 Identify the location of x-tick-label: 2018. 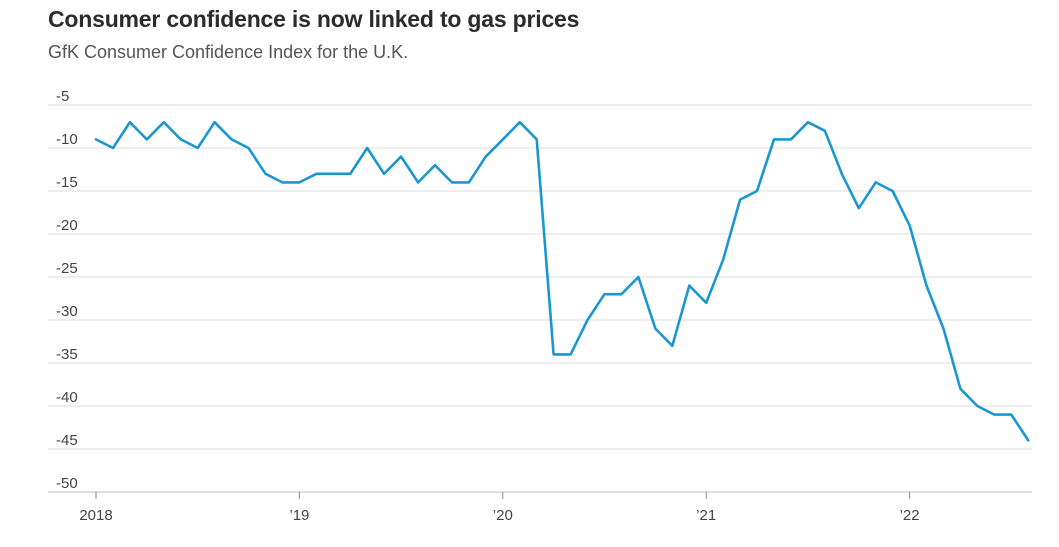
(95, 515).